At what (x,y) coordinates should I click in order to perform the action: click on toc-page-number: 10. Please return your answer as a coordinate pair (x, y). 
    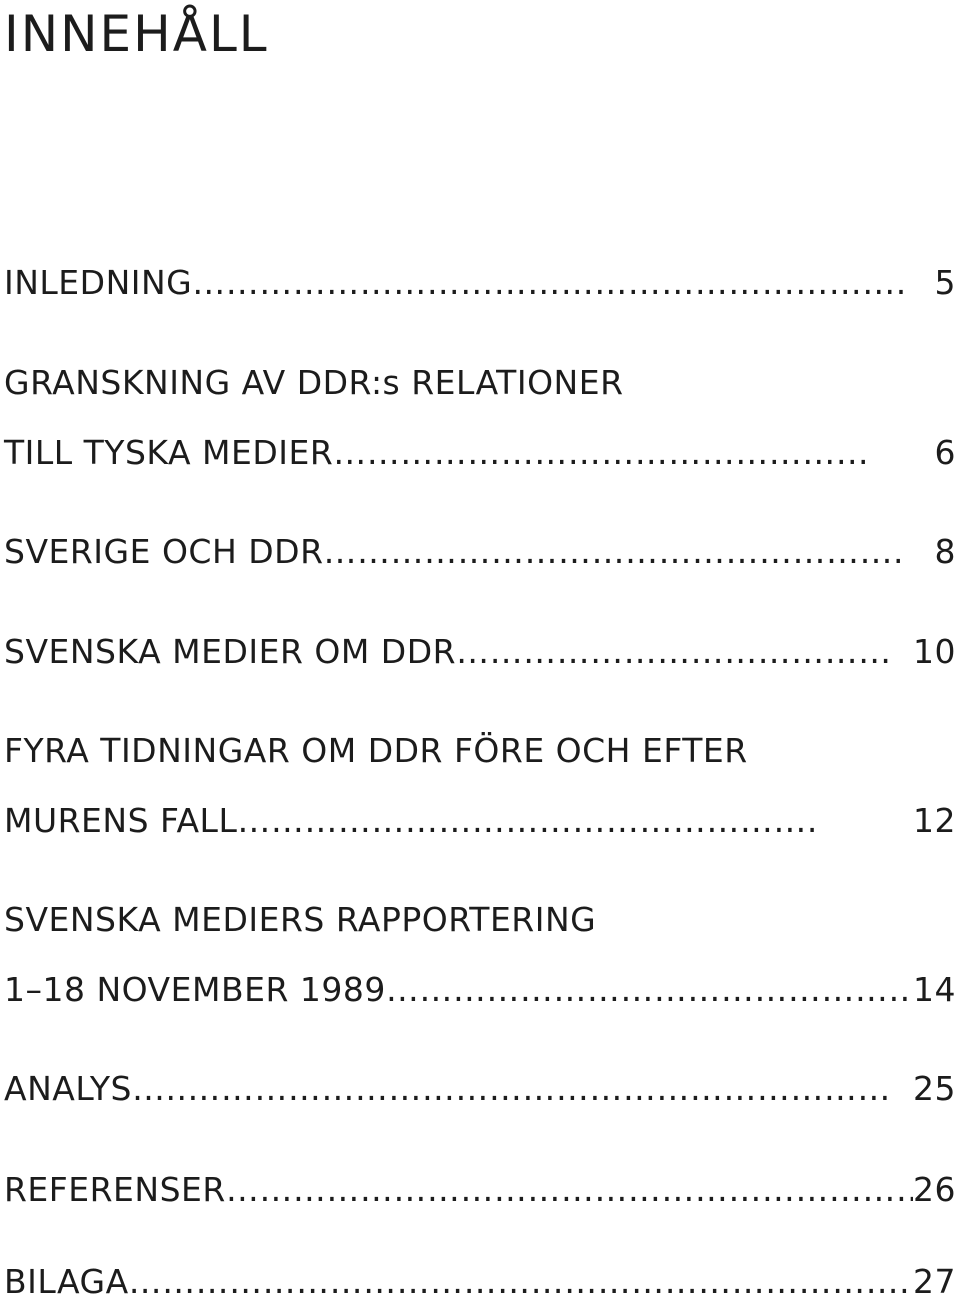
    Looking at the image, I should click on (934, 651).